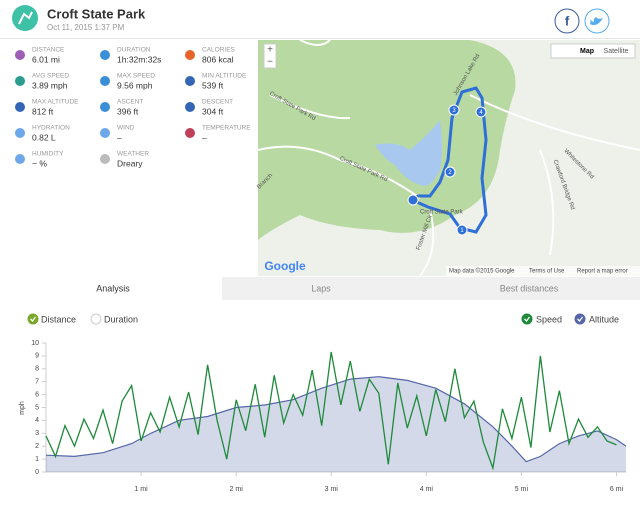 The height and width of the screenshot is (509, 640). What do you see at coordinates (413, 200) in the screenshot?
I see `start-marker` at bounding box center [413, 200].